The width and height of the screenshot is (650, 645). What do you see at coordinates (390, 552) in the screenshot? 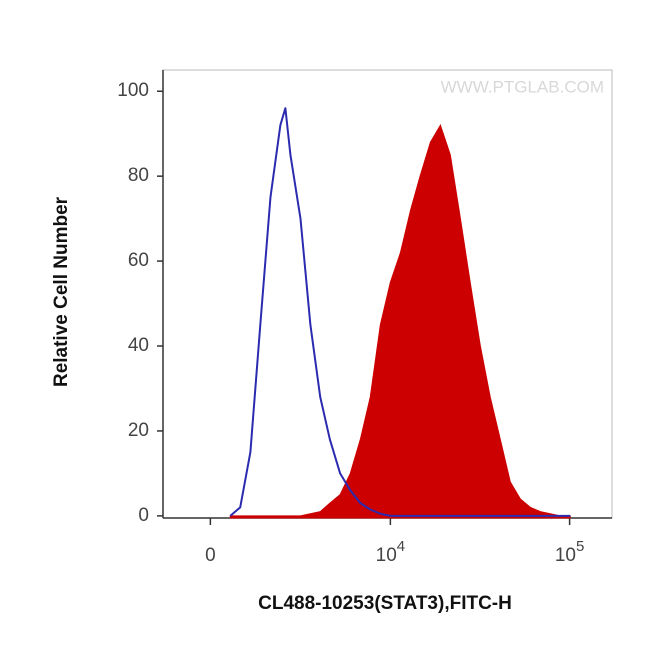
I see `x-tick-label: 10⁴` at bounding box center [390, 552].